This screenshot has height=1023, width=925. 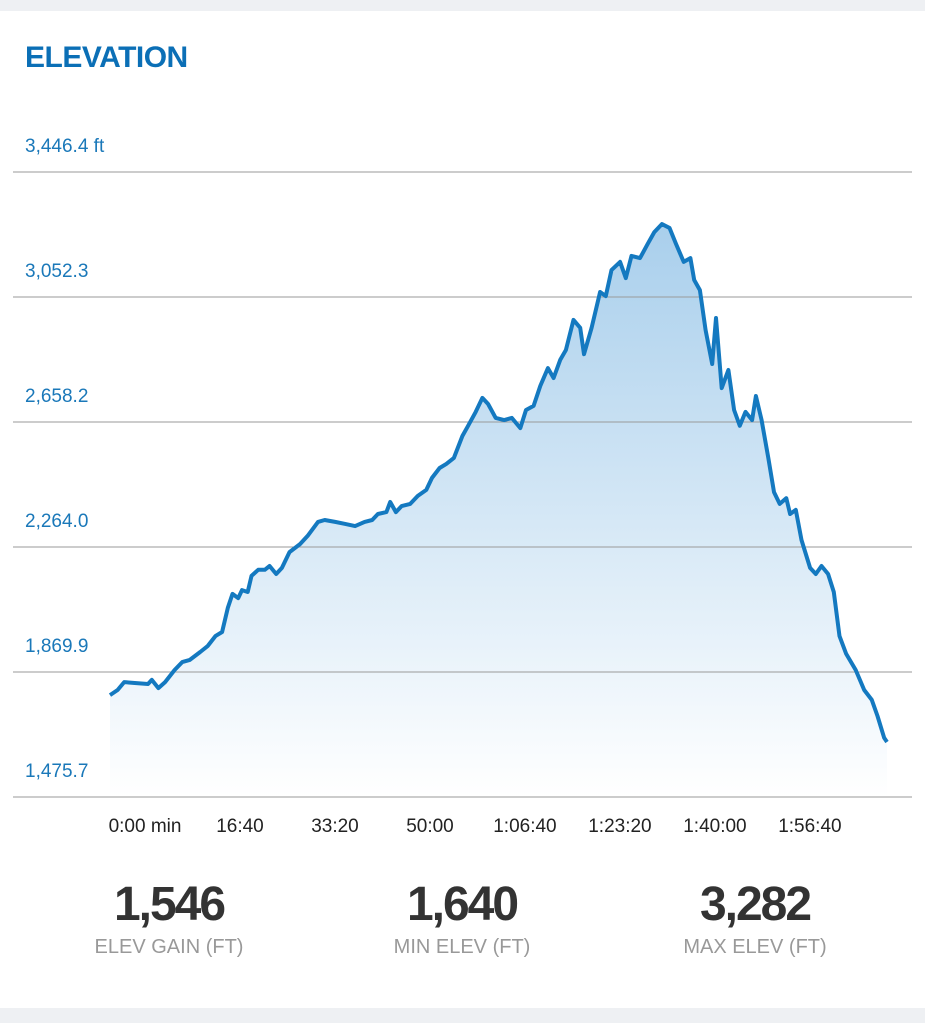 I want to click on x-tick-label: 1:56:40, so click(x=809, y=826).